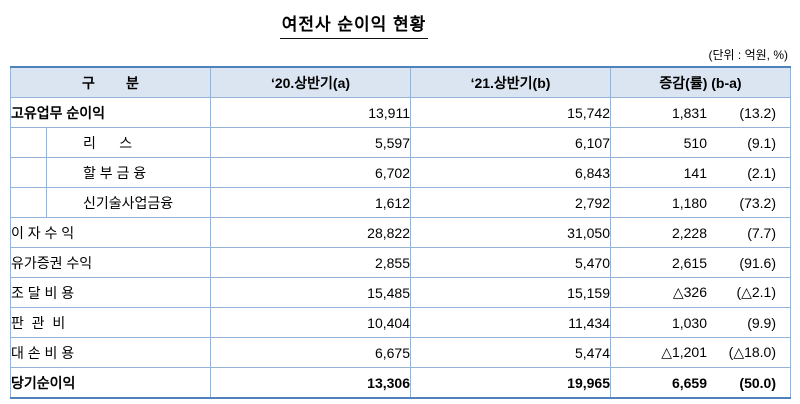  What do you see at coordinates (748, 55) in the screenshot?
I see `unit-note: (단위 : 억원, %)` at bounding box center [748, 55].